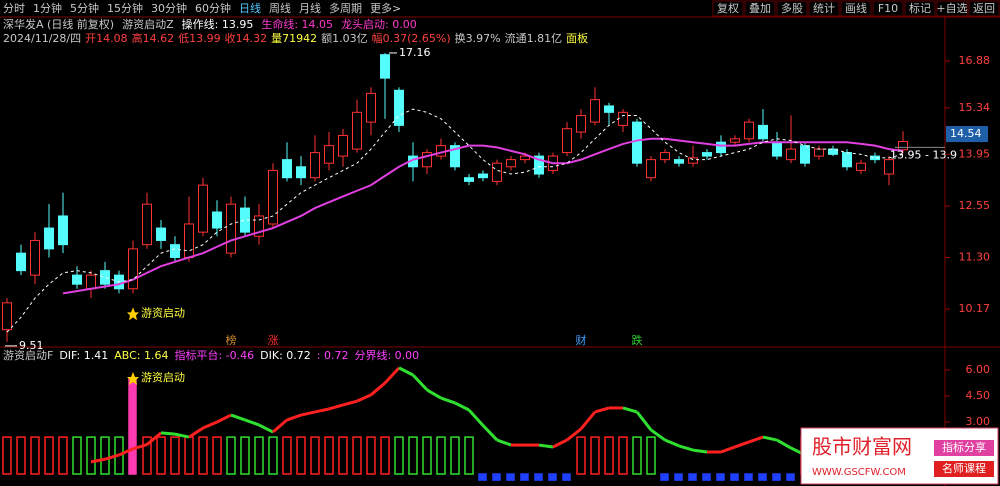 Image resolution: width=1000 pixels, height=486 pixels. What do you see at coordinates (84, 8) in the screenshot?
I see `toolbar-tab: 5分钟` at bounding box center [84, 8].